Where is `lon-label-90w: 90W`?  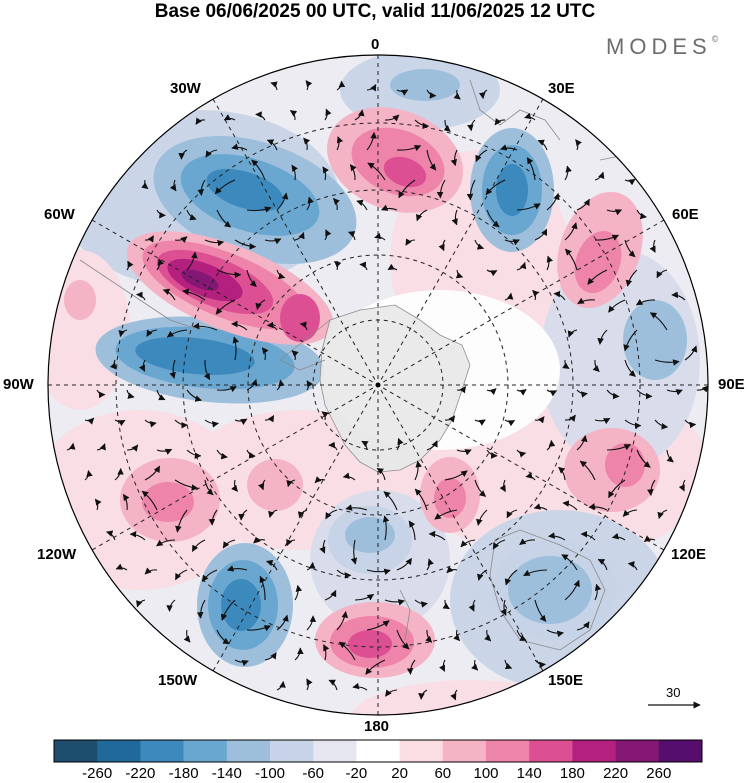
lon-label-90w: 90W is located at coordinates (18, 384).